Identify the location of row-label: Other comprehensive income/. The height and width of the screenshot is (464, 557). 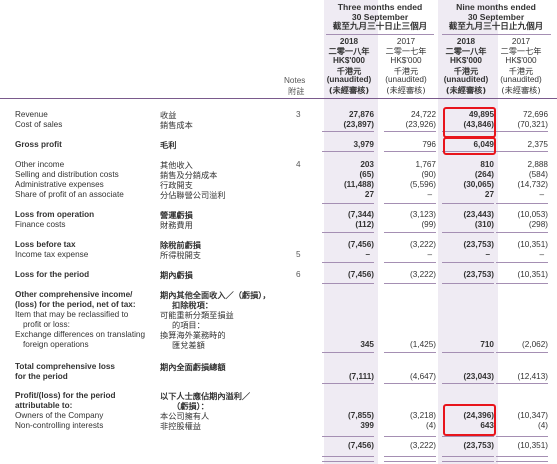
(74, 294).